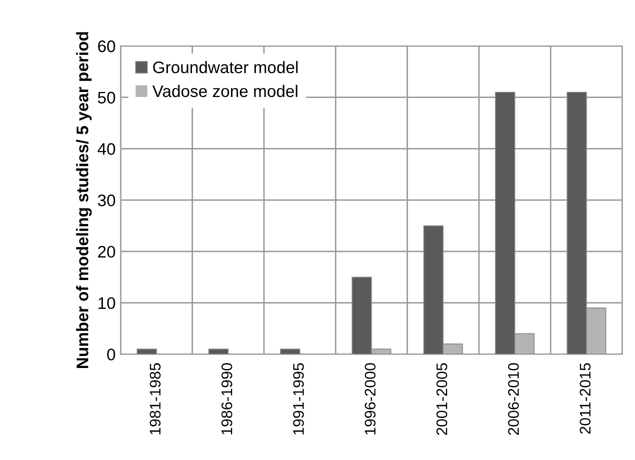 Image resolution: width=635 pixels, height=460 pixels. What do you see at coordinates (107, 46) in the screenshot?
I see `y-tick-label: 60` at bounding box center [107, 46].